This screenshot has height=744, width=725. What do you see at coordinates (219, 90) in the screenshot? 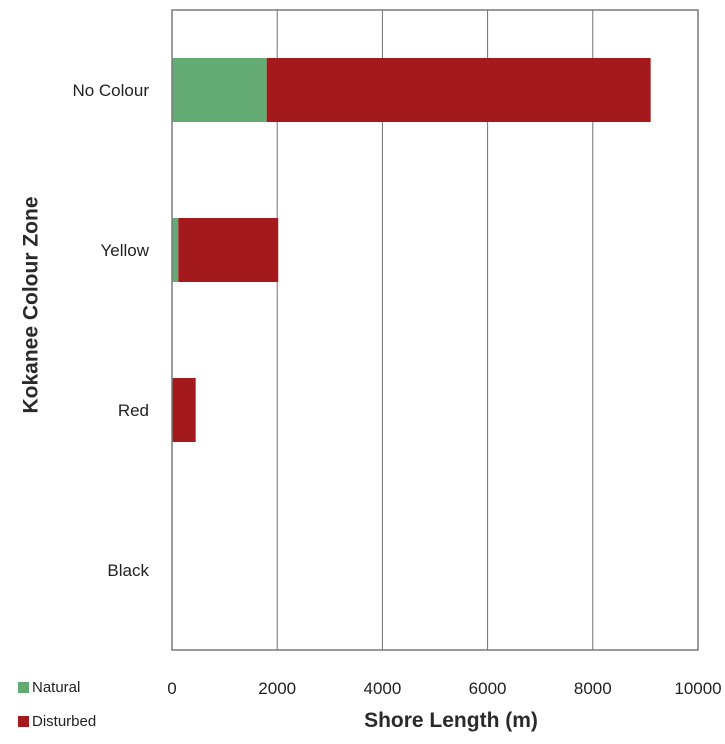
I see `bar-natural-no-colour` at bounding box center [219, 90].